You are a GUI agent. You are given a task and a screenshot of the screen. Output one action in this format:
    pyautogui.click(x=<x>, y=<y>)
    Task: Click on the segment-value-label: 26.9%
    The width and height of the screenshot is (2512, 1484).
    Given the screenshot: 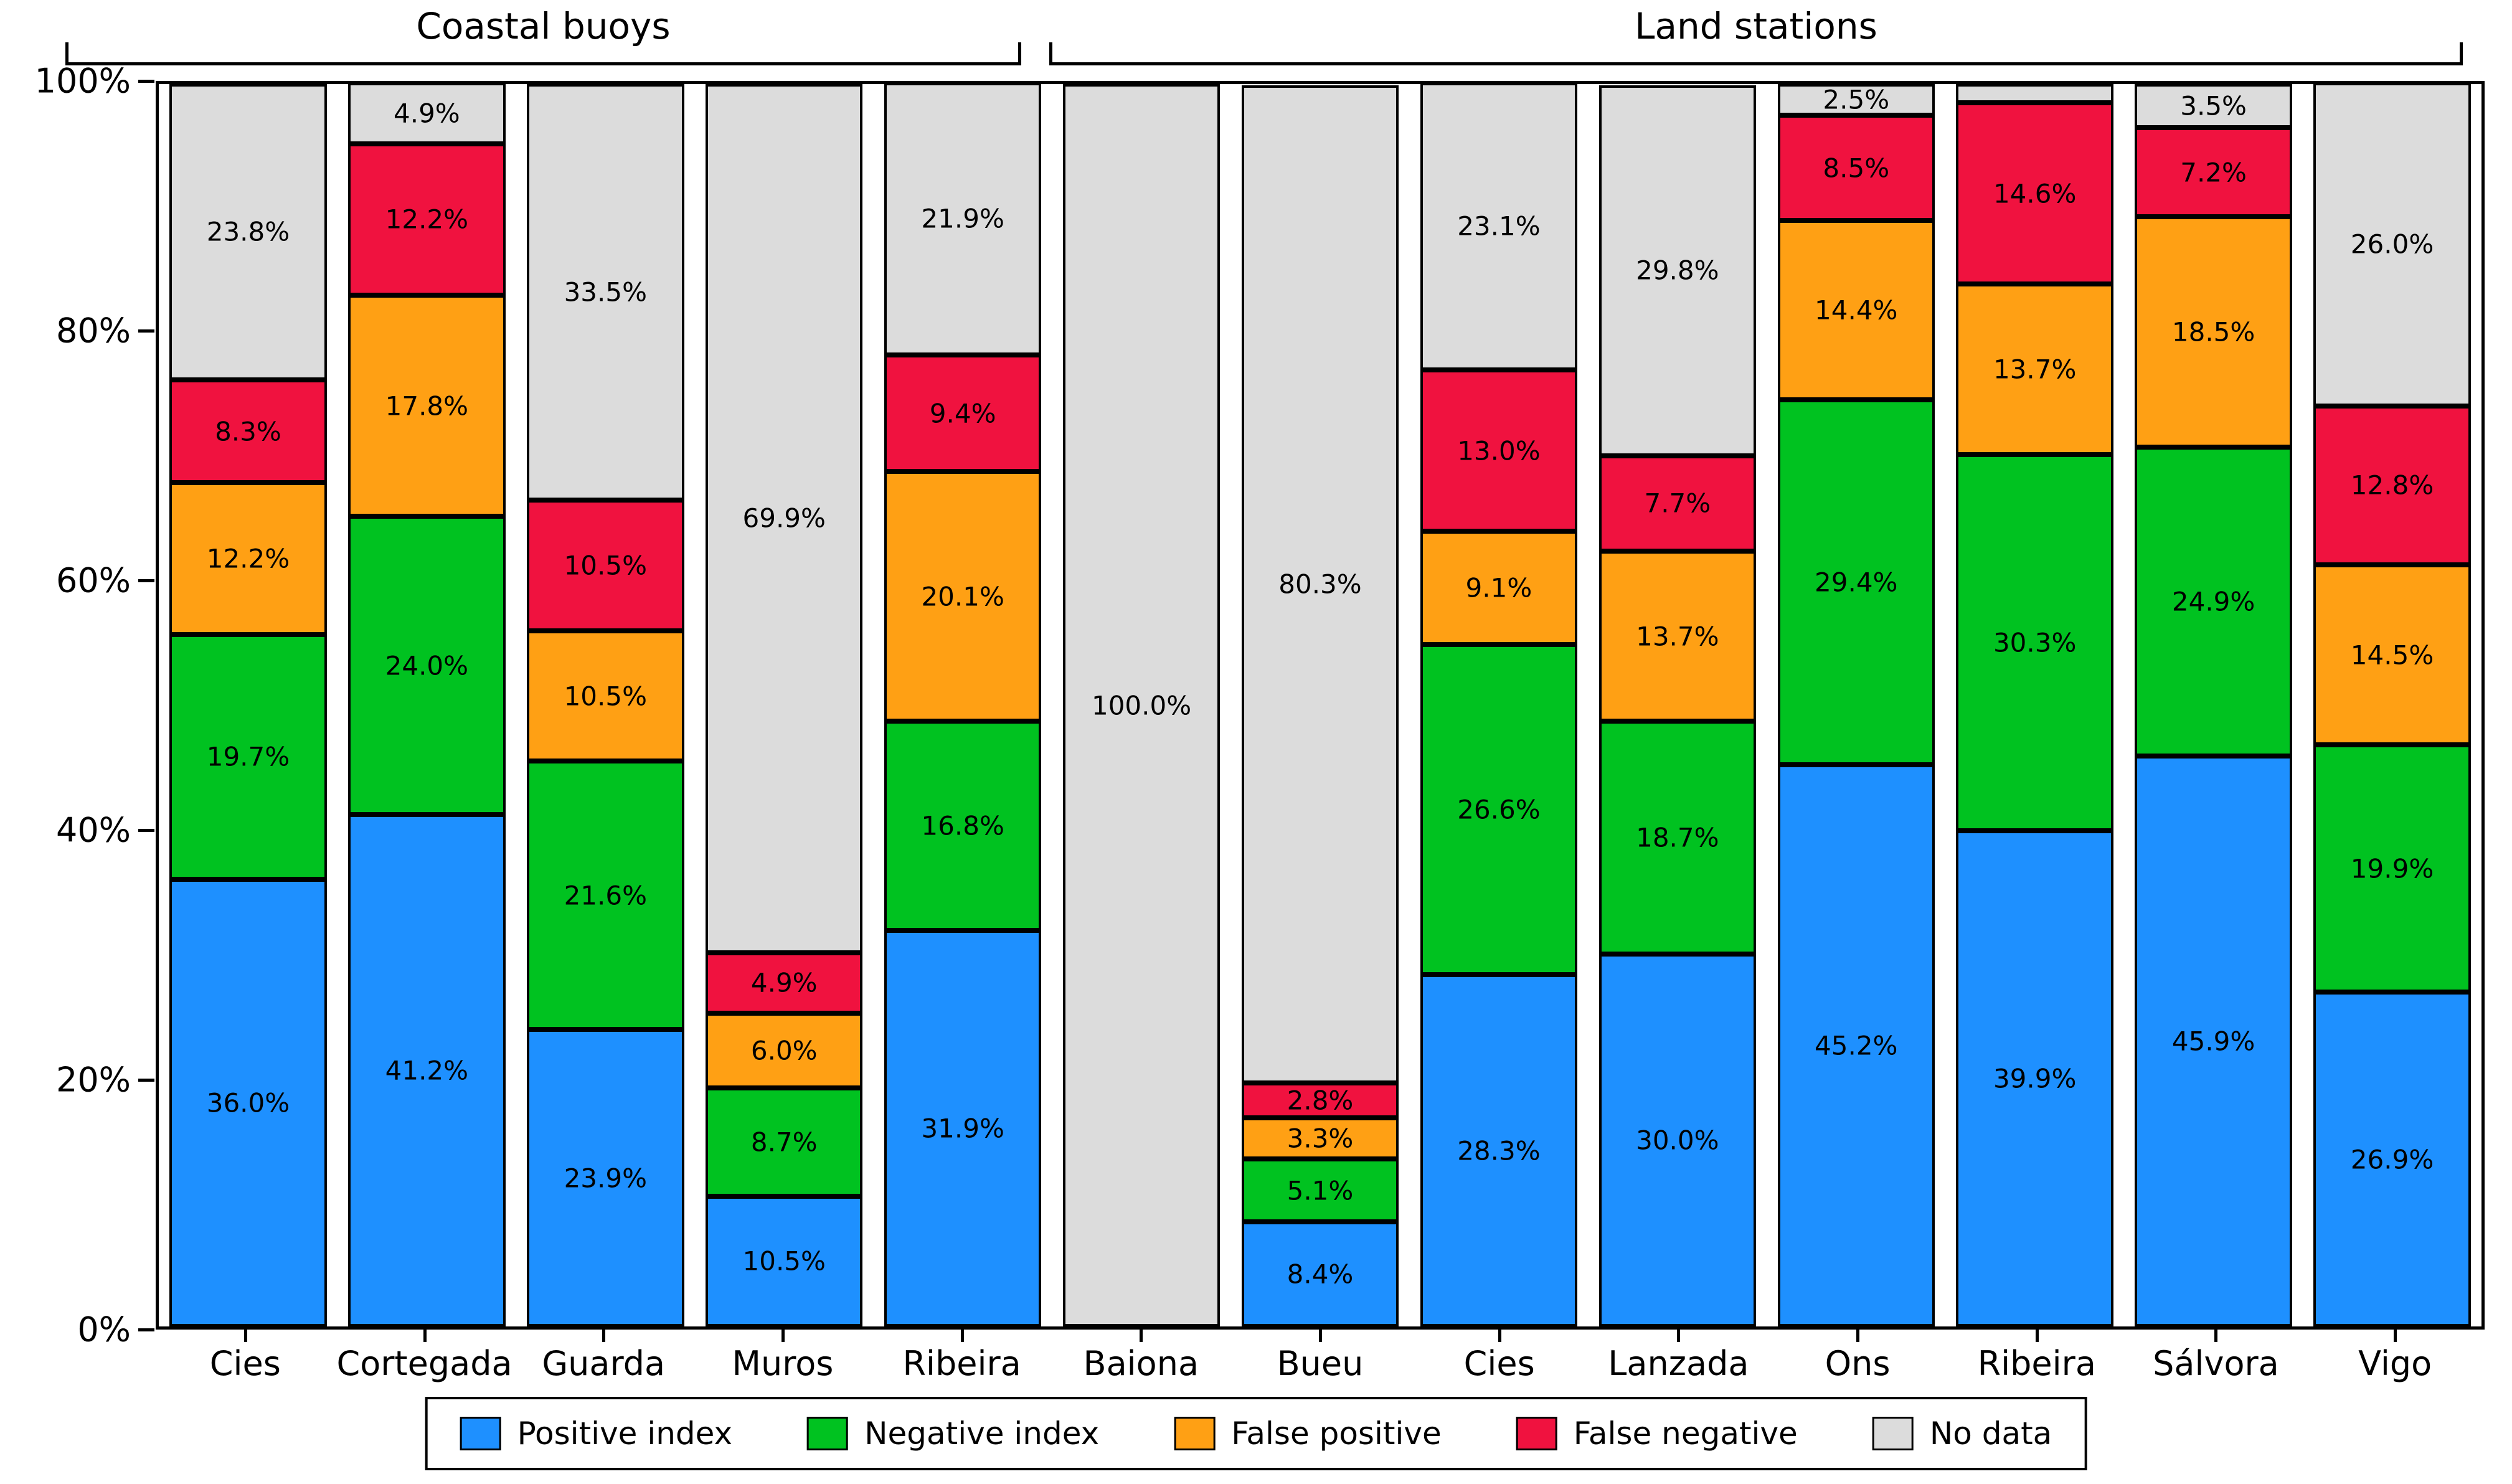 What is the action you would take?
    pyautogui.click(x=2392, y=1159)
    